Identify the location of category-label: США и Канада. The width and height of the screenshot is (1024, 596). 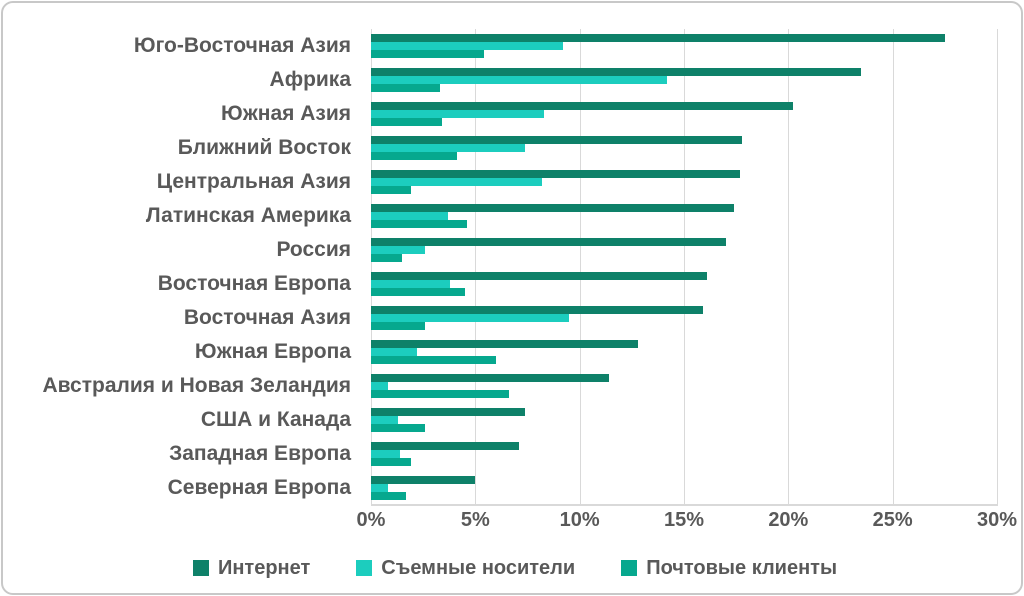
(275, 419).